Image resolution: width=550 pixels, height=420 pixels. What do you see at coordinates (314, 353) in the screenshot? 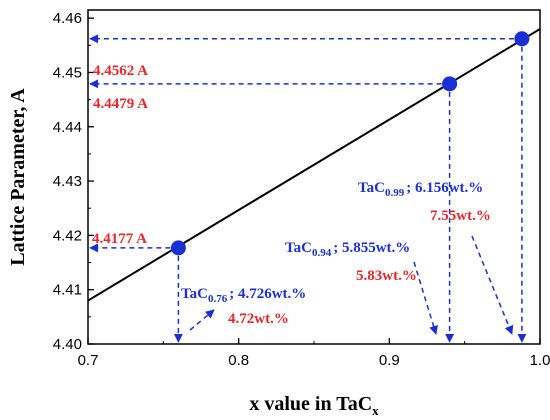
I see `x-axis: 0.7 0.8 0.9 1.0` at bounding box center [314, 353].